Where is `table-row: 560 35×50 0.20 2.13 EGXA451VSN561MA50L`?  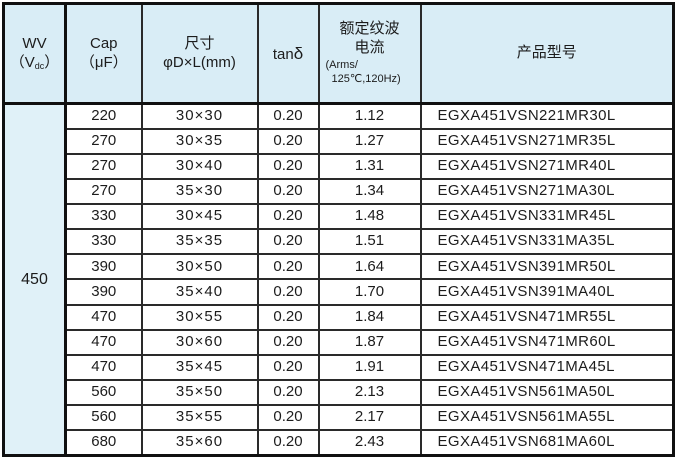 table-row: 560 35×50 0.20 2.13 EGXA451VSN561MA50L is located at coordinates (339, 393).